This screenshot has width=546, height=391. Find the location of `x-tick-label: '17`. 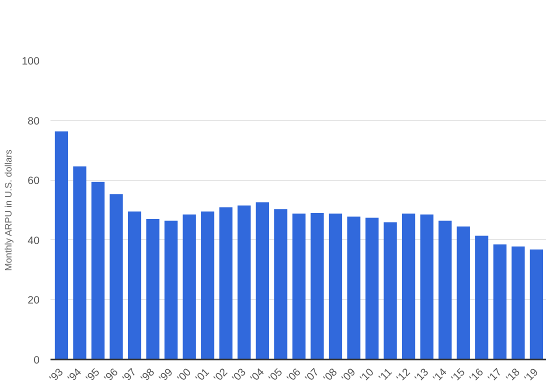

x-tick-label: '17 is located at coordinates (495, 375).